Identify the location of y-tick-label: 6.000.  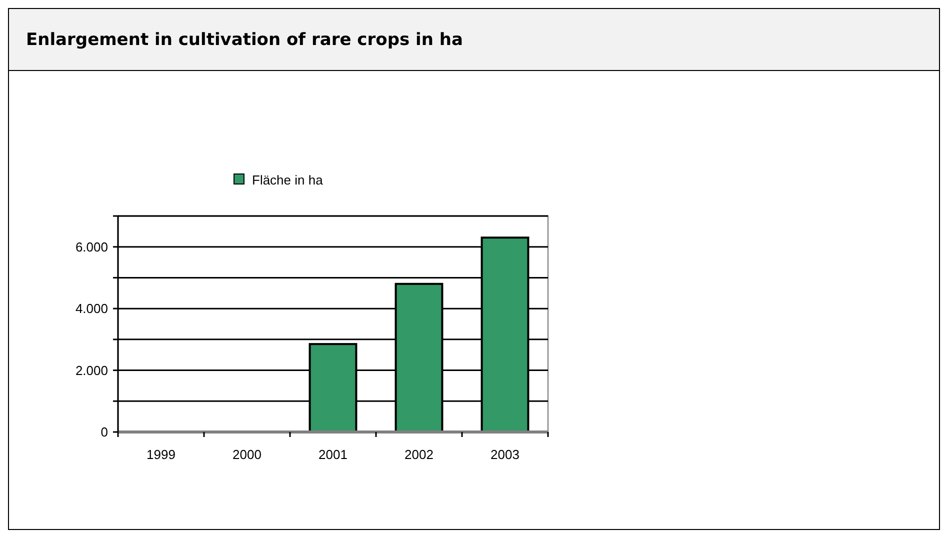
(91, 246).